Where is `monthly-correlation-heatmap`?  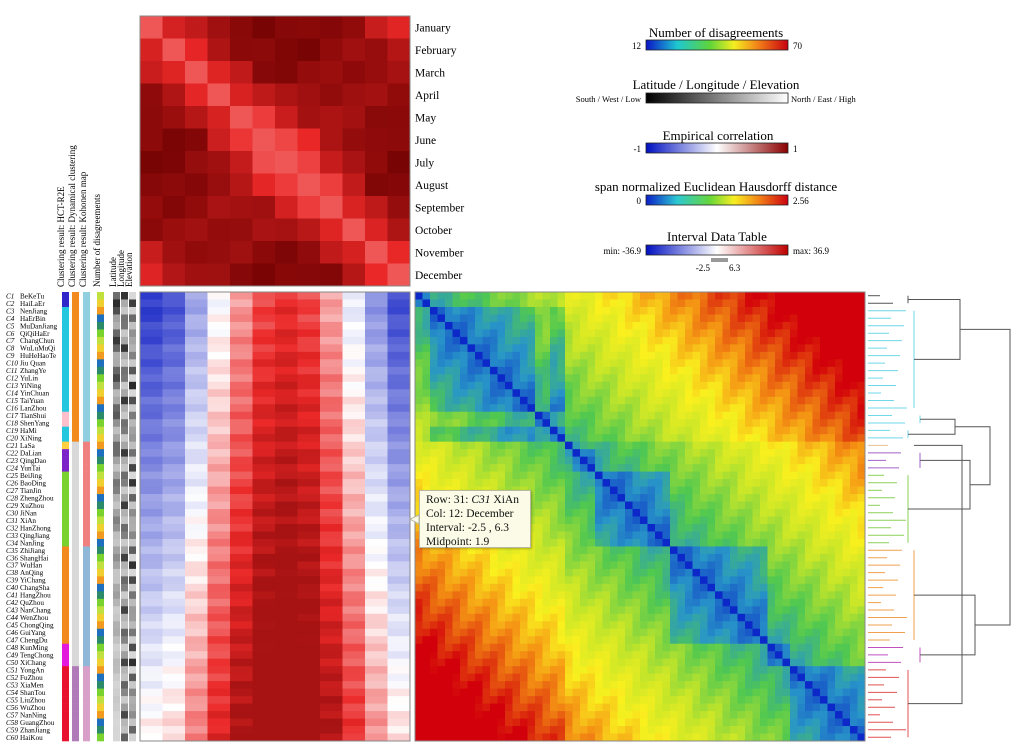 monthly-correlation-heatmap is located at coordinates (275, 151).